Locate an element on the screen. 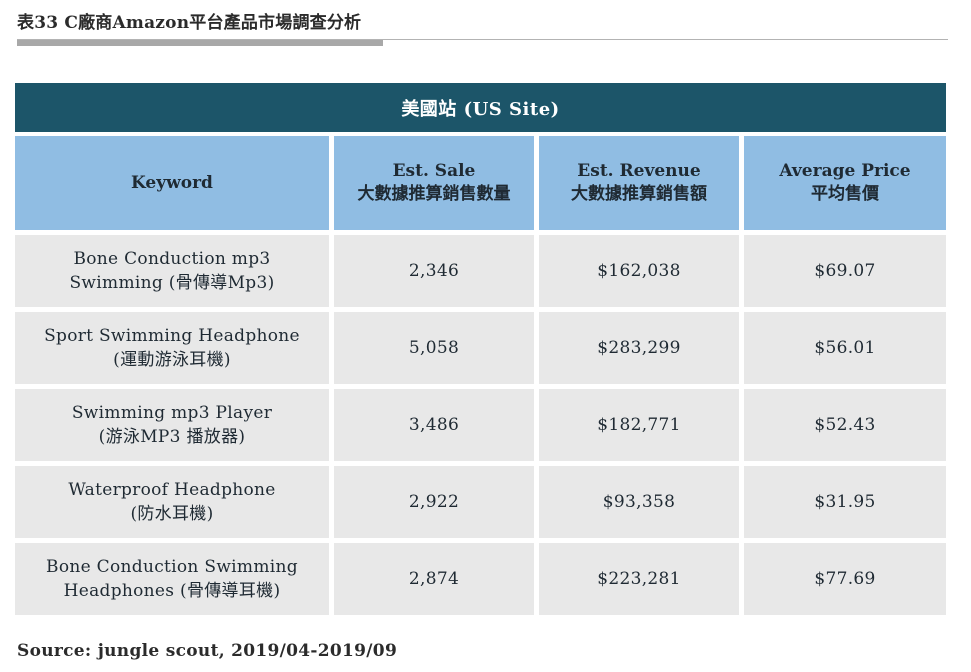 The image size is (971, 672). keyword-line-2: (防水耳機) is located at coordinates (172, 514).